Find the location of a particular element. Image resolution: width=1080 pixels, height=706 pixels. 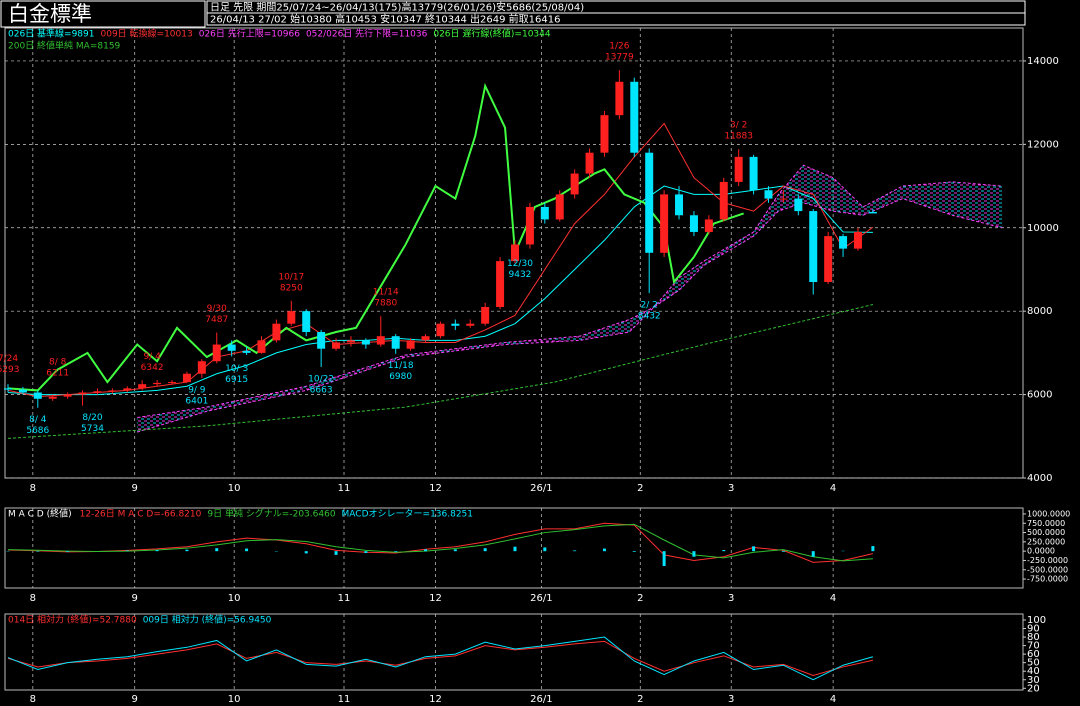

panel-frame is located at coordinates (514, 652).